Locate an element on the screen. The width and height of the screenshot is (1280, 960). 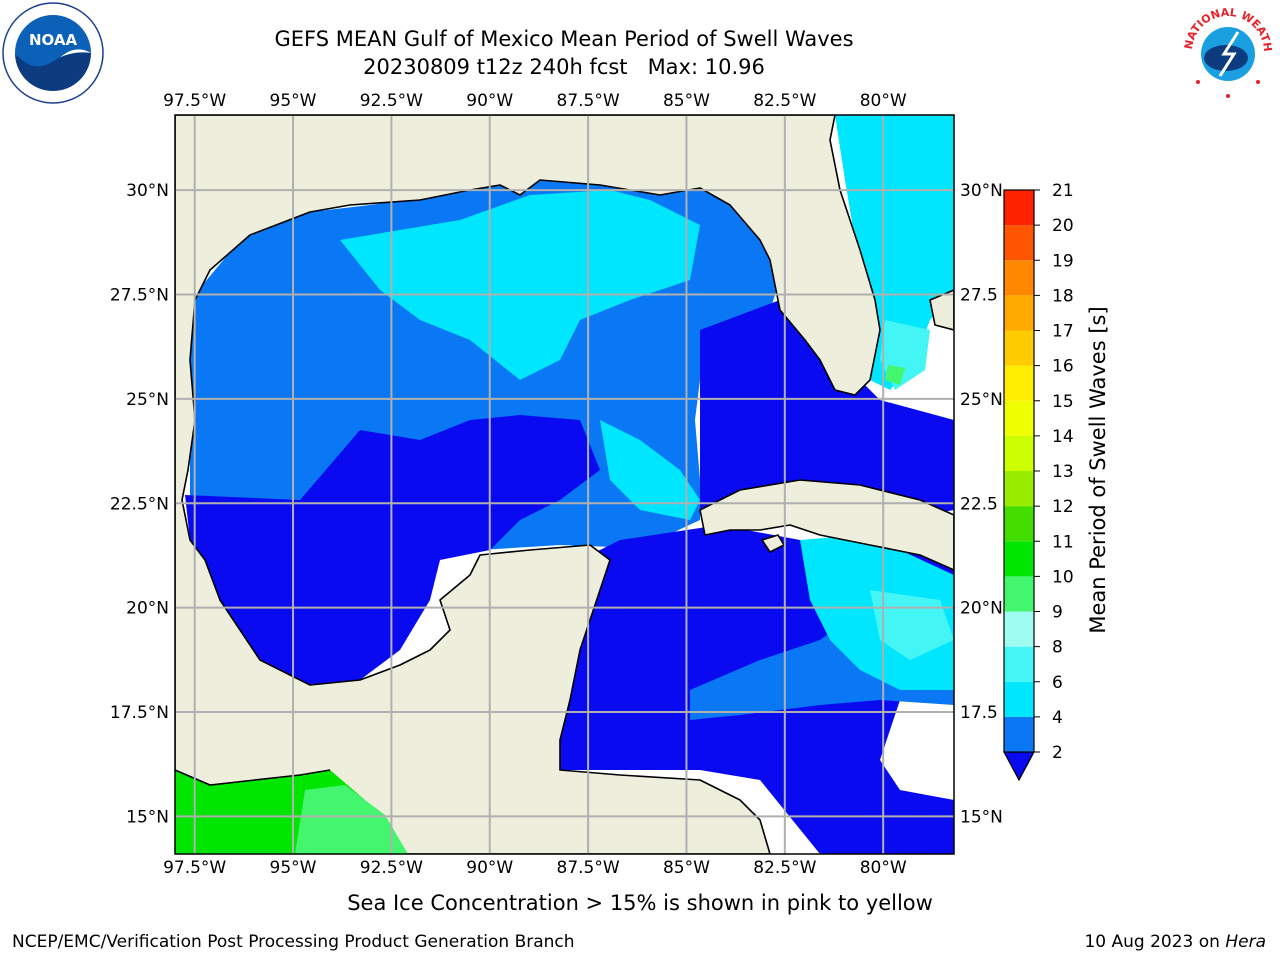
lat-labels-left: 30°N 27.5°N 25°N 22.5°N 20°N 17.5°N 15°N is located at coordinates (139, 504).